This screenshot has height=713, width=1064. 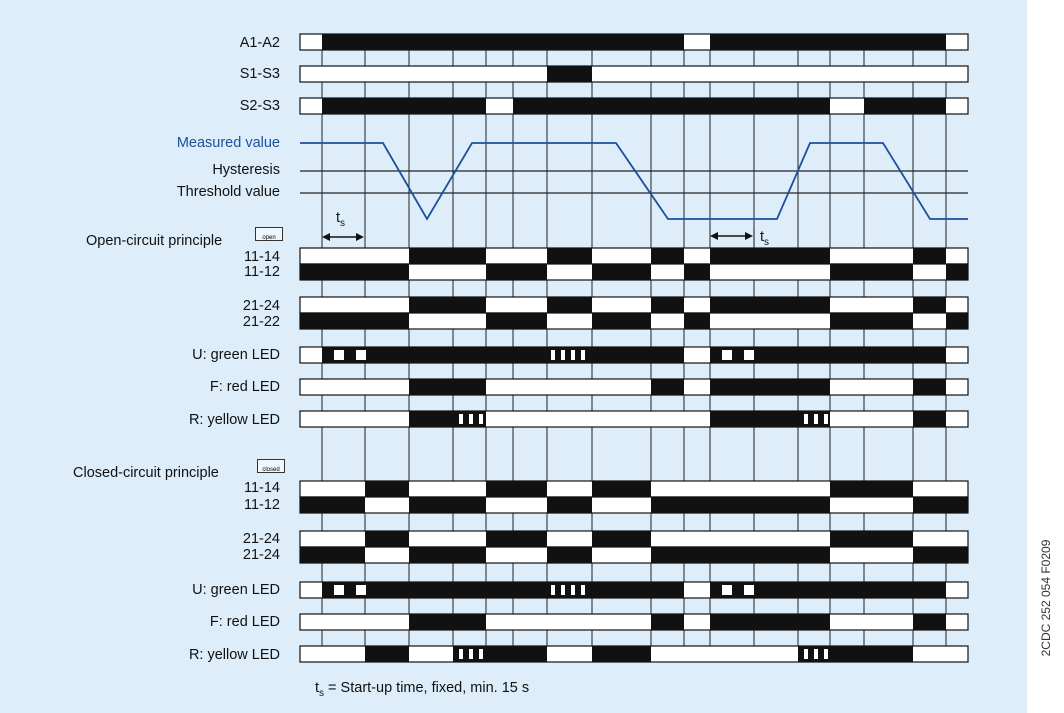 I want to click on footnote-sub: s, so click(x=322, y=693).